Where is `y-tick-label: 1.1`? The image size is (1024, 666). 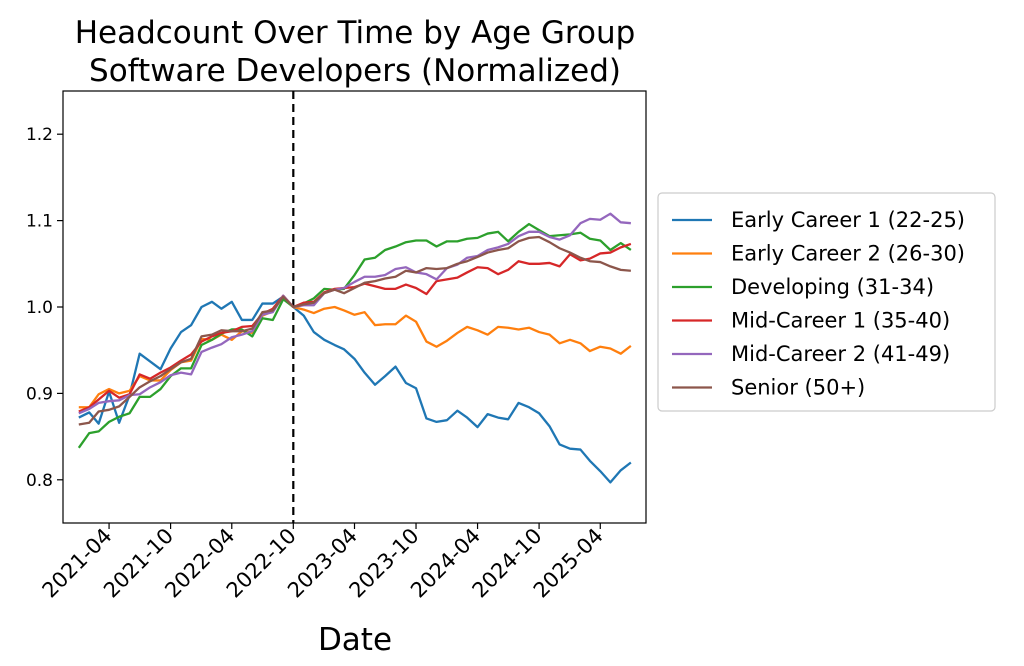 y-tick-label: 1.1 is located at coordinates (39, 222).